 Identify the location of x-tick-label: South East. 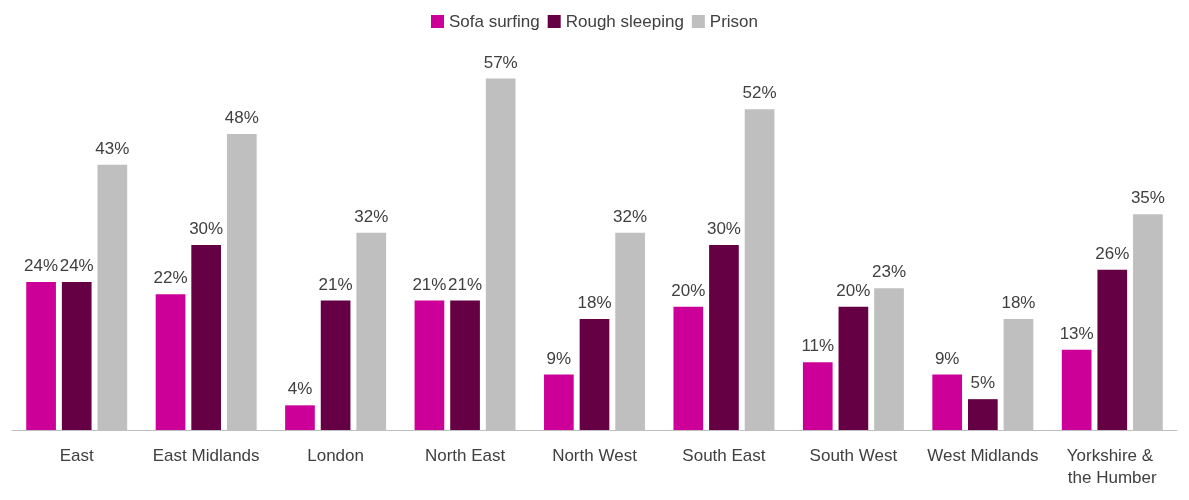
(724, 455).